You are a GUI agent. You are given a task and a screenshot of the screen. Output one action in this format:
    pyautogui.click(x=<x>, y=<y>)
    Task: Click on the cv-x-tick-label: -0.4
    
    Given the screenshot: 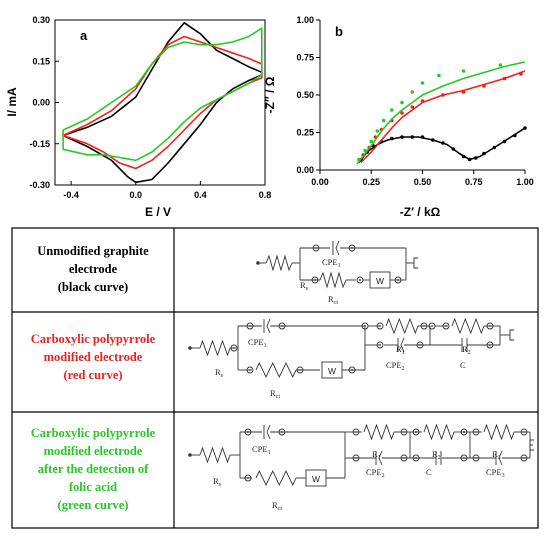 What is the action you would take?
    pyautogui.click(x=71, y=195)
    